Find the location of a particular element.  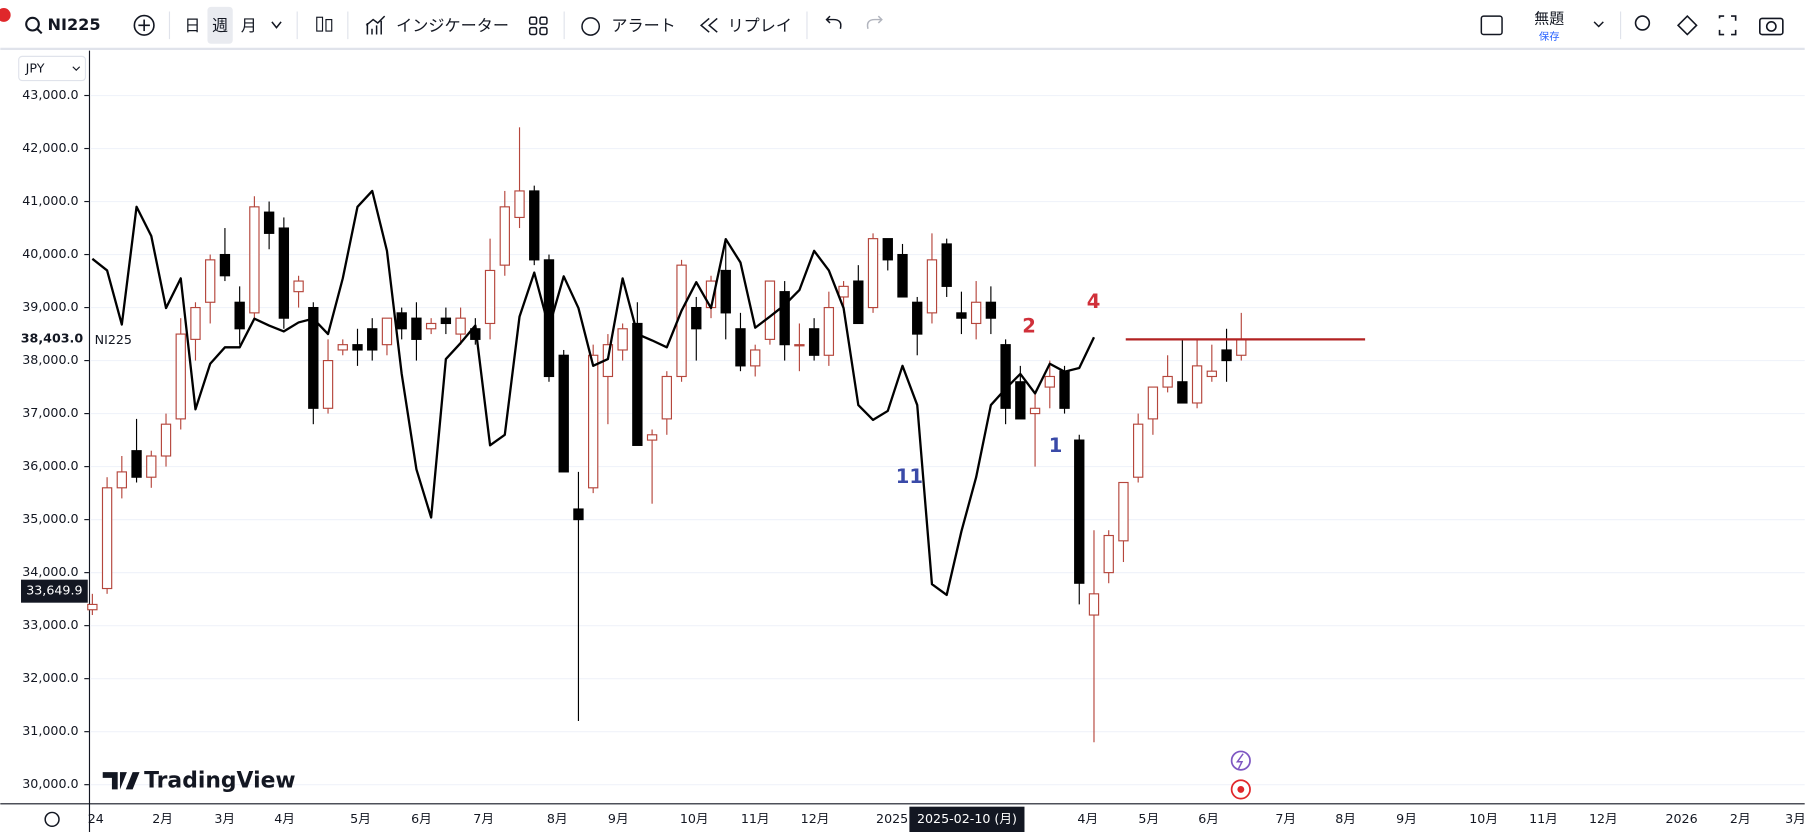

x-tick-label: 11月 is located at coordinates (1543, 818).